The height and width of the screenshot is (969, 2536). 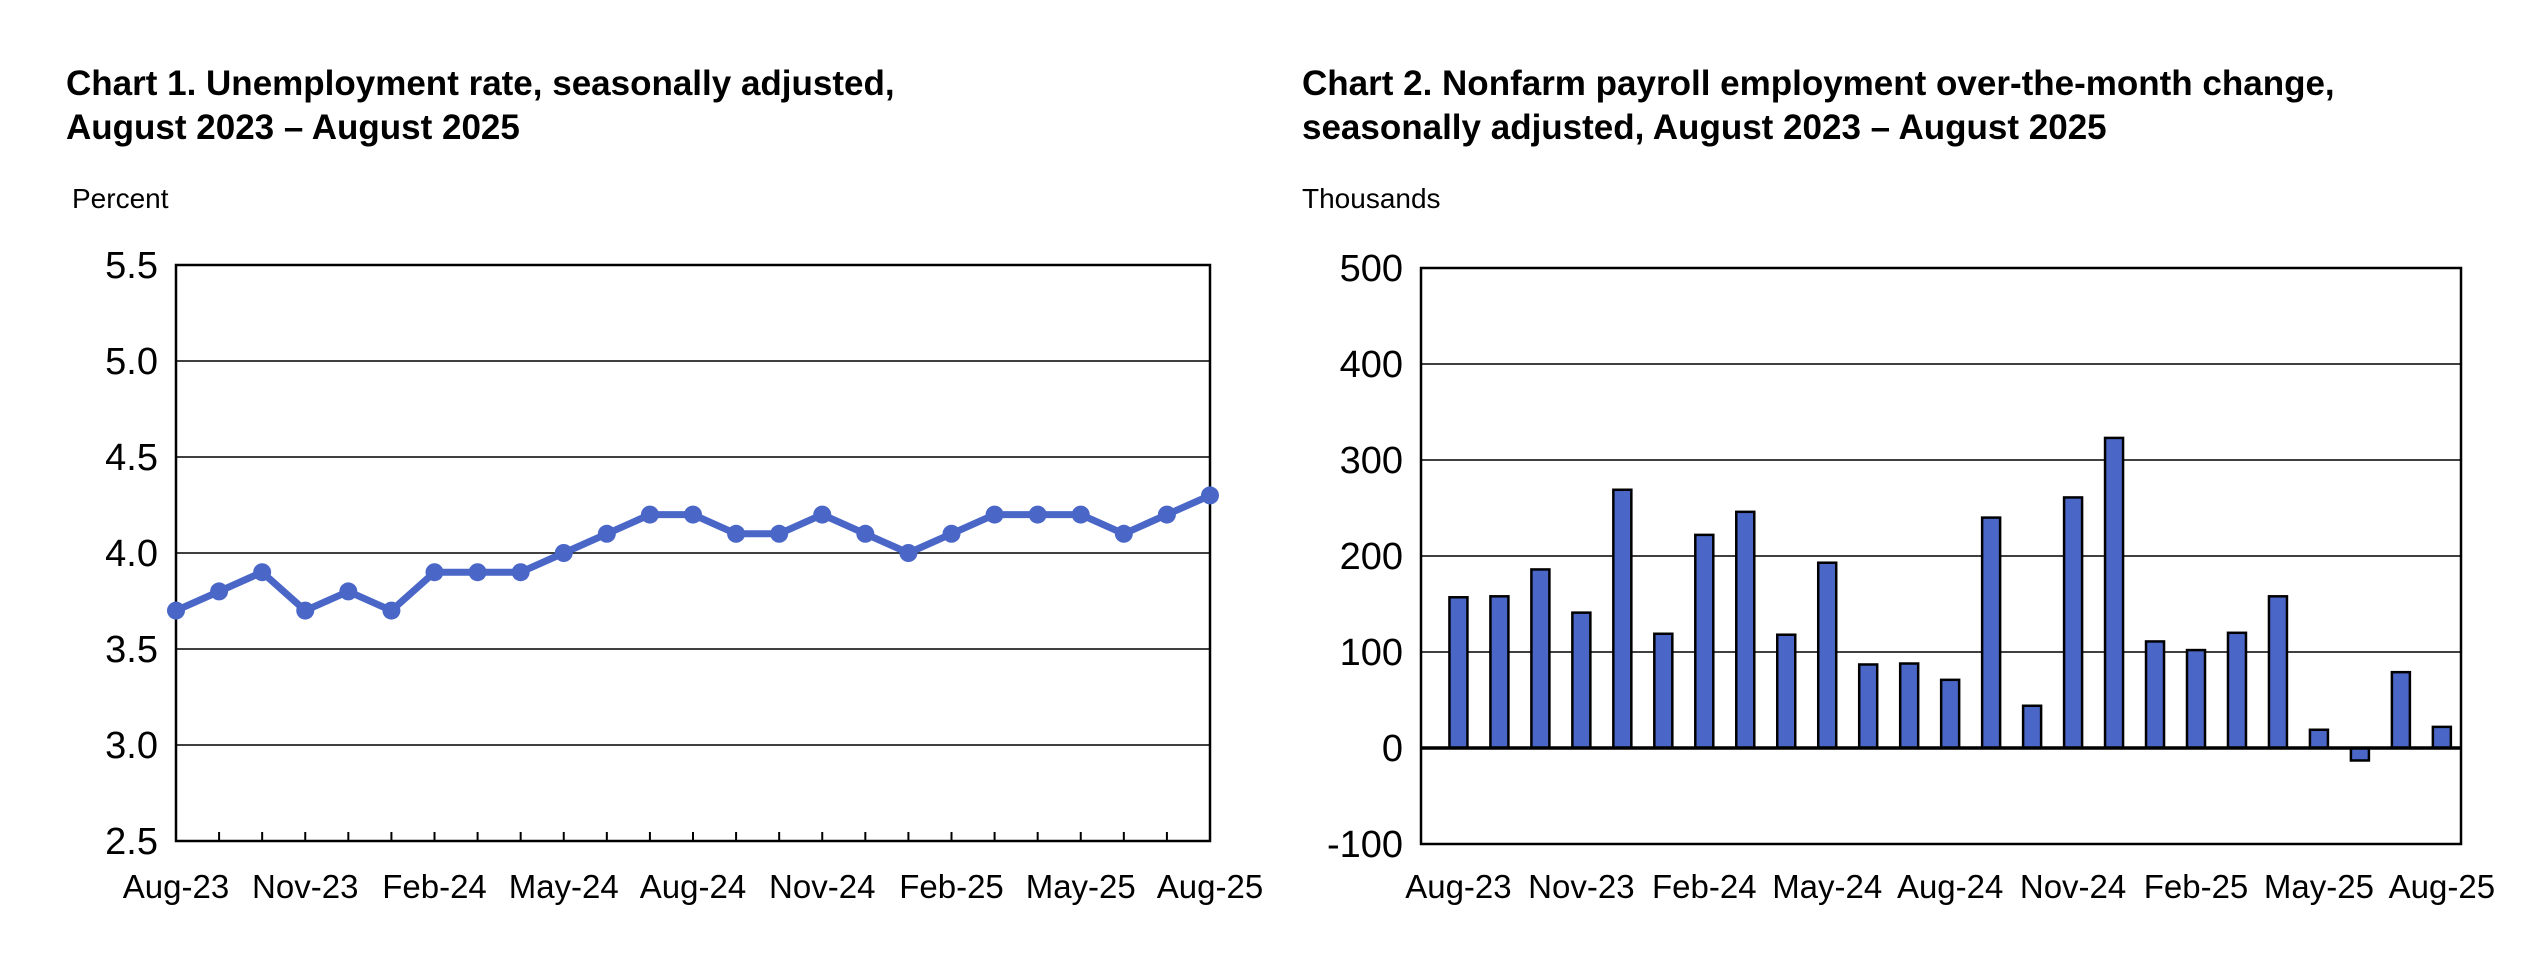 What do you see at coordinates (2442, 886) in the screenshot?
I see `chart2-x-tick-label: Aug-25` at bounding box center [2442, 886].